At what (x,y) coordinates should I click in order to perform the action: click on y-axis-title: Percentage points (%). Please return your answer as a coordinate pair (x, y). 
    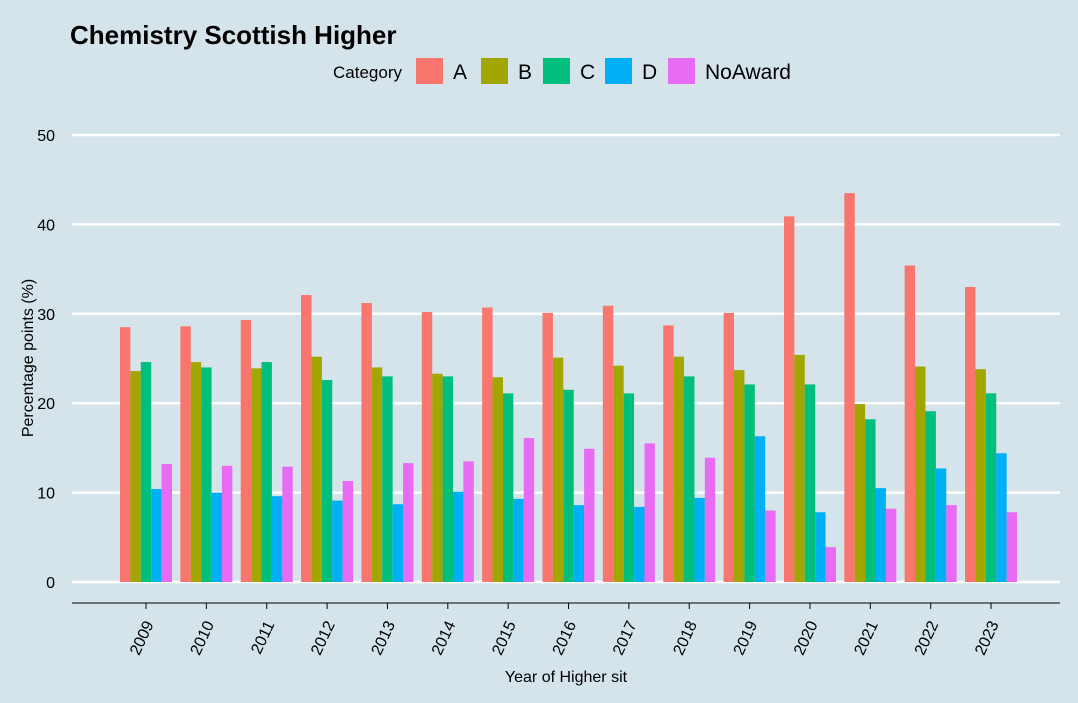
    Looking at the image, I should click on (28, 358).